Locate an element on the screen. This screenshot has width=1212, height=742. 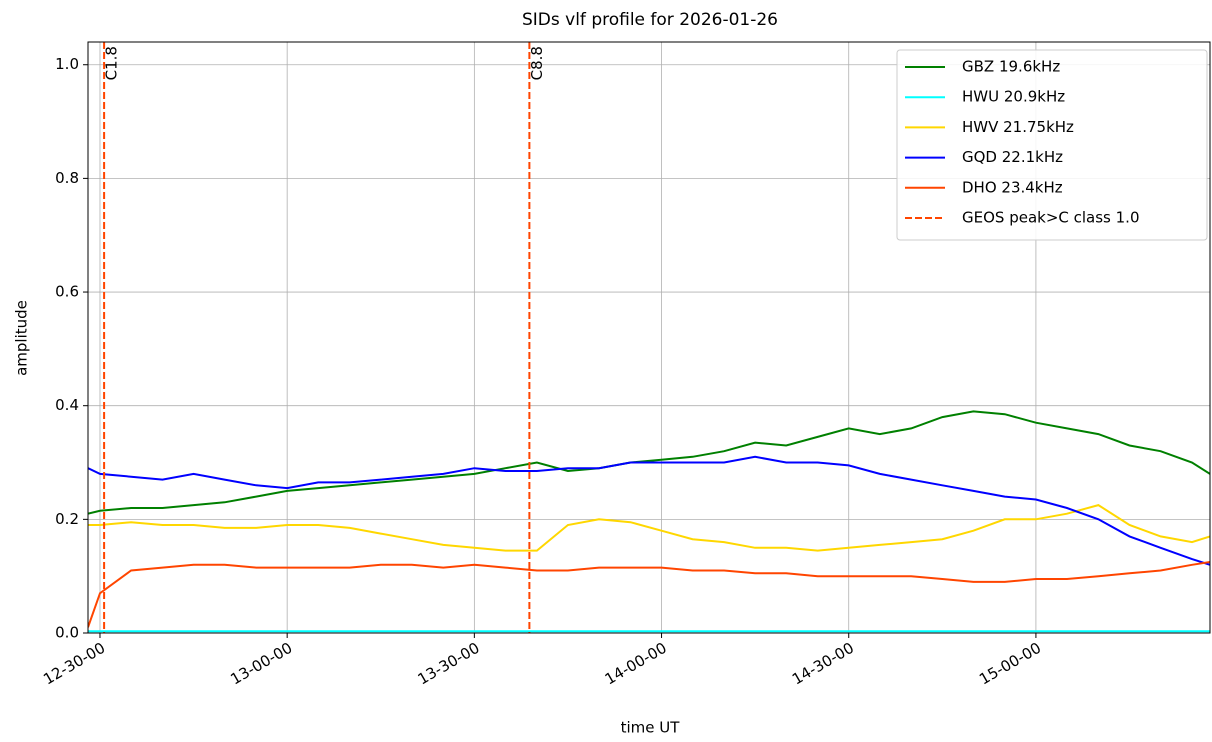
legend-label: HWU 20.9kHz is located at coordinates (1013, 97).